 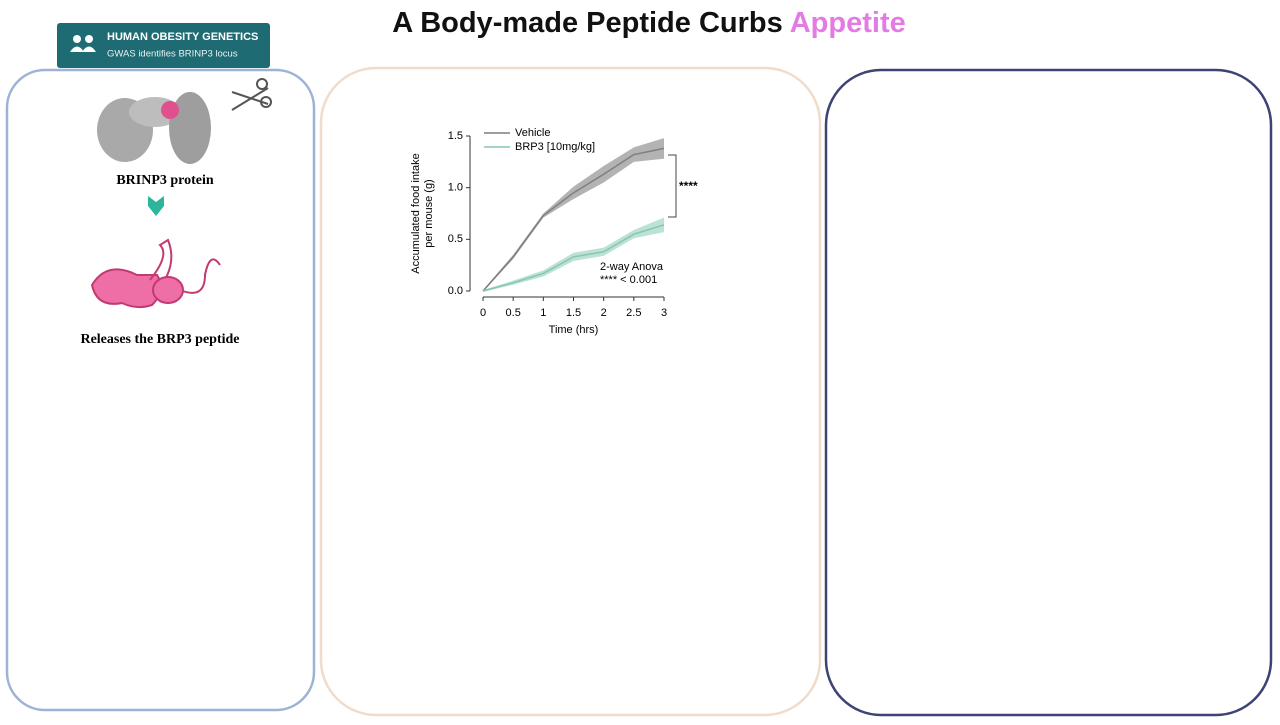 I want to click on badge-title: HUMAN OBESITY GENETICS, so click(x=182, y=37).